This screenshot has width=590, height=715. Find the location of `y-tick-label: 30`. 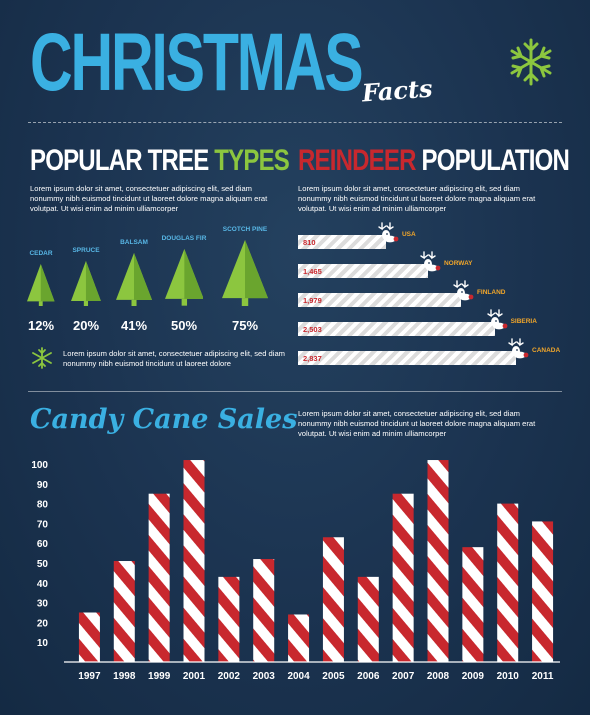

y-tick-label: 30 is located at coordinates (43, 604).